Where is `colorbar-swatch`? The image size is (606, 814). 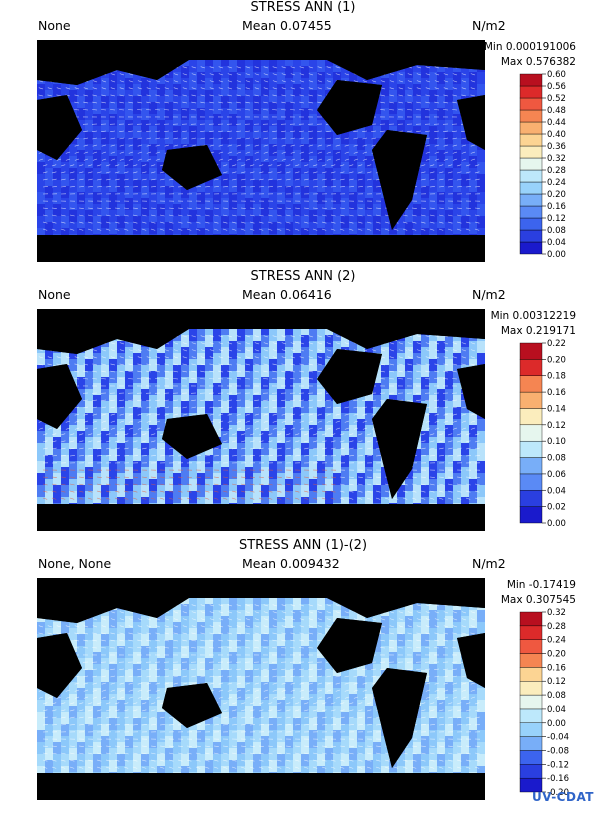 colorbar-swatch is located at coordinates (531, 224).